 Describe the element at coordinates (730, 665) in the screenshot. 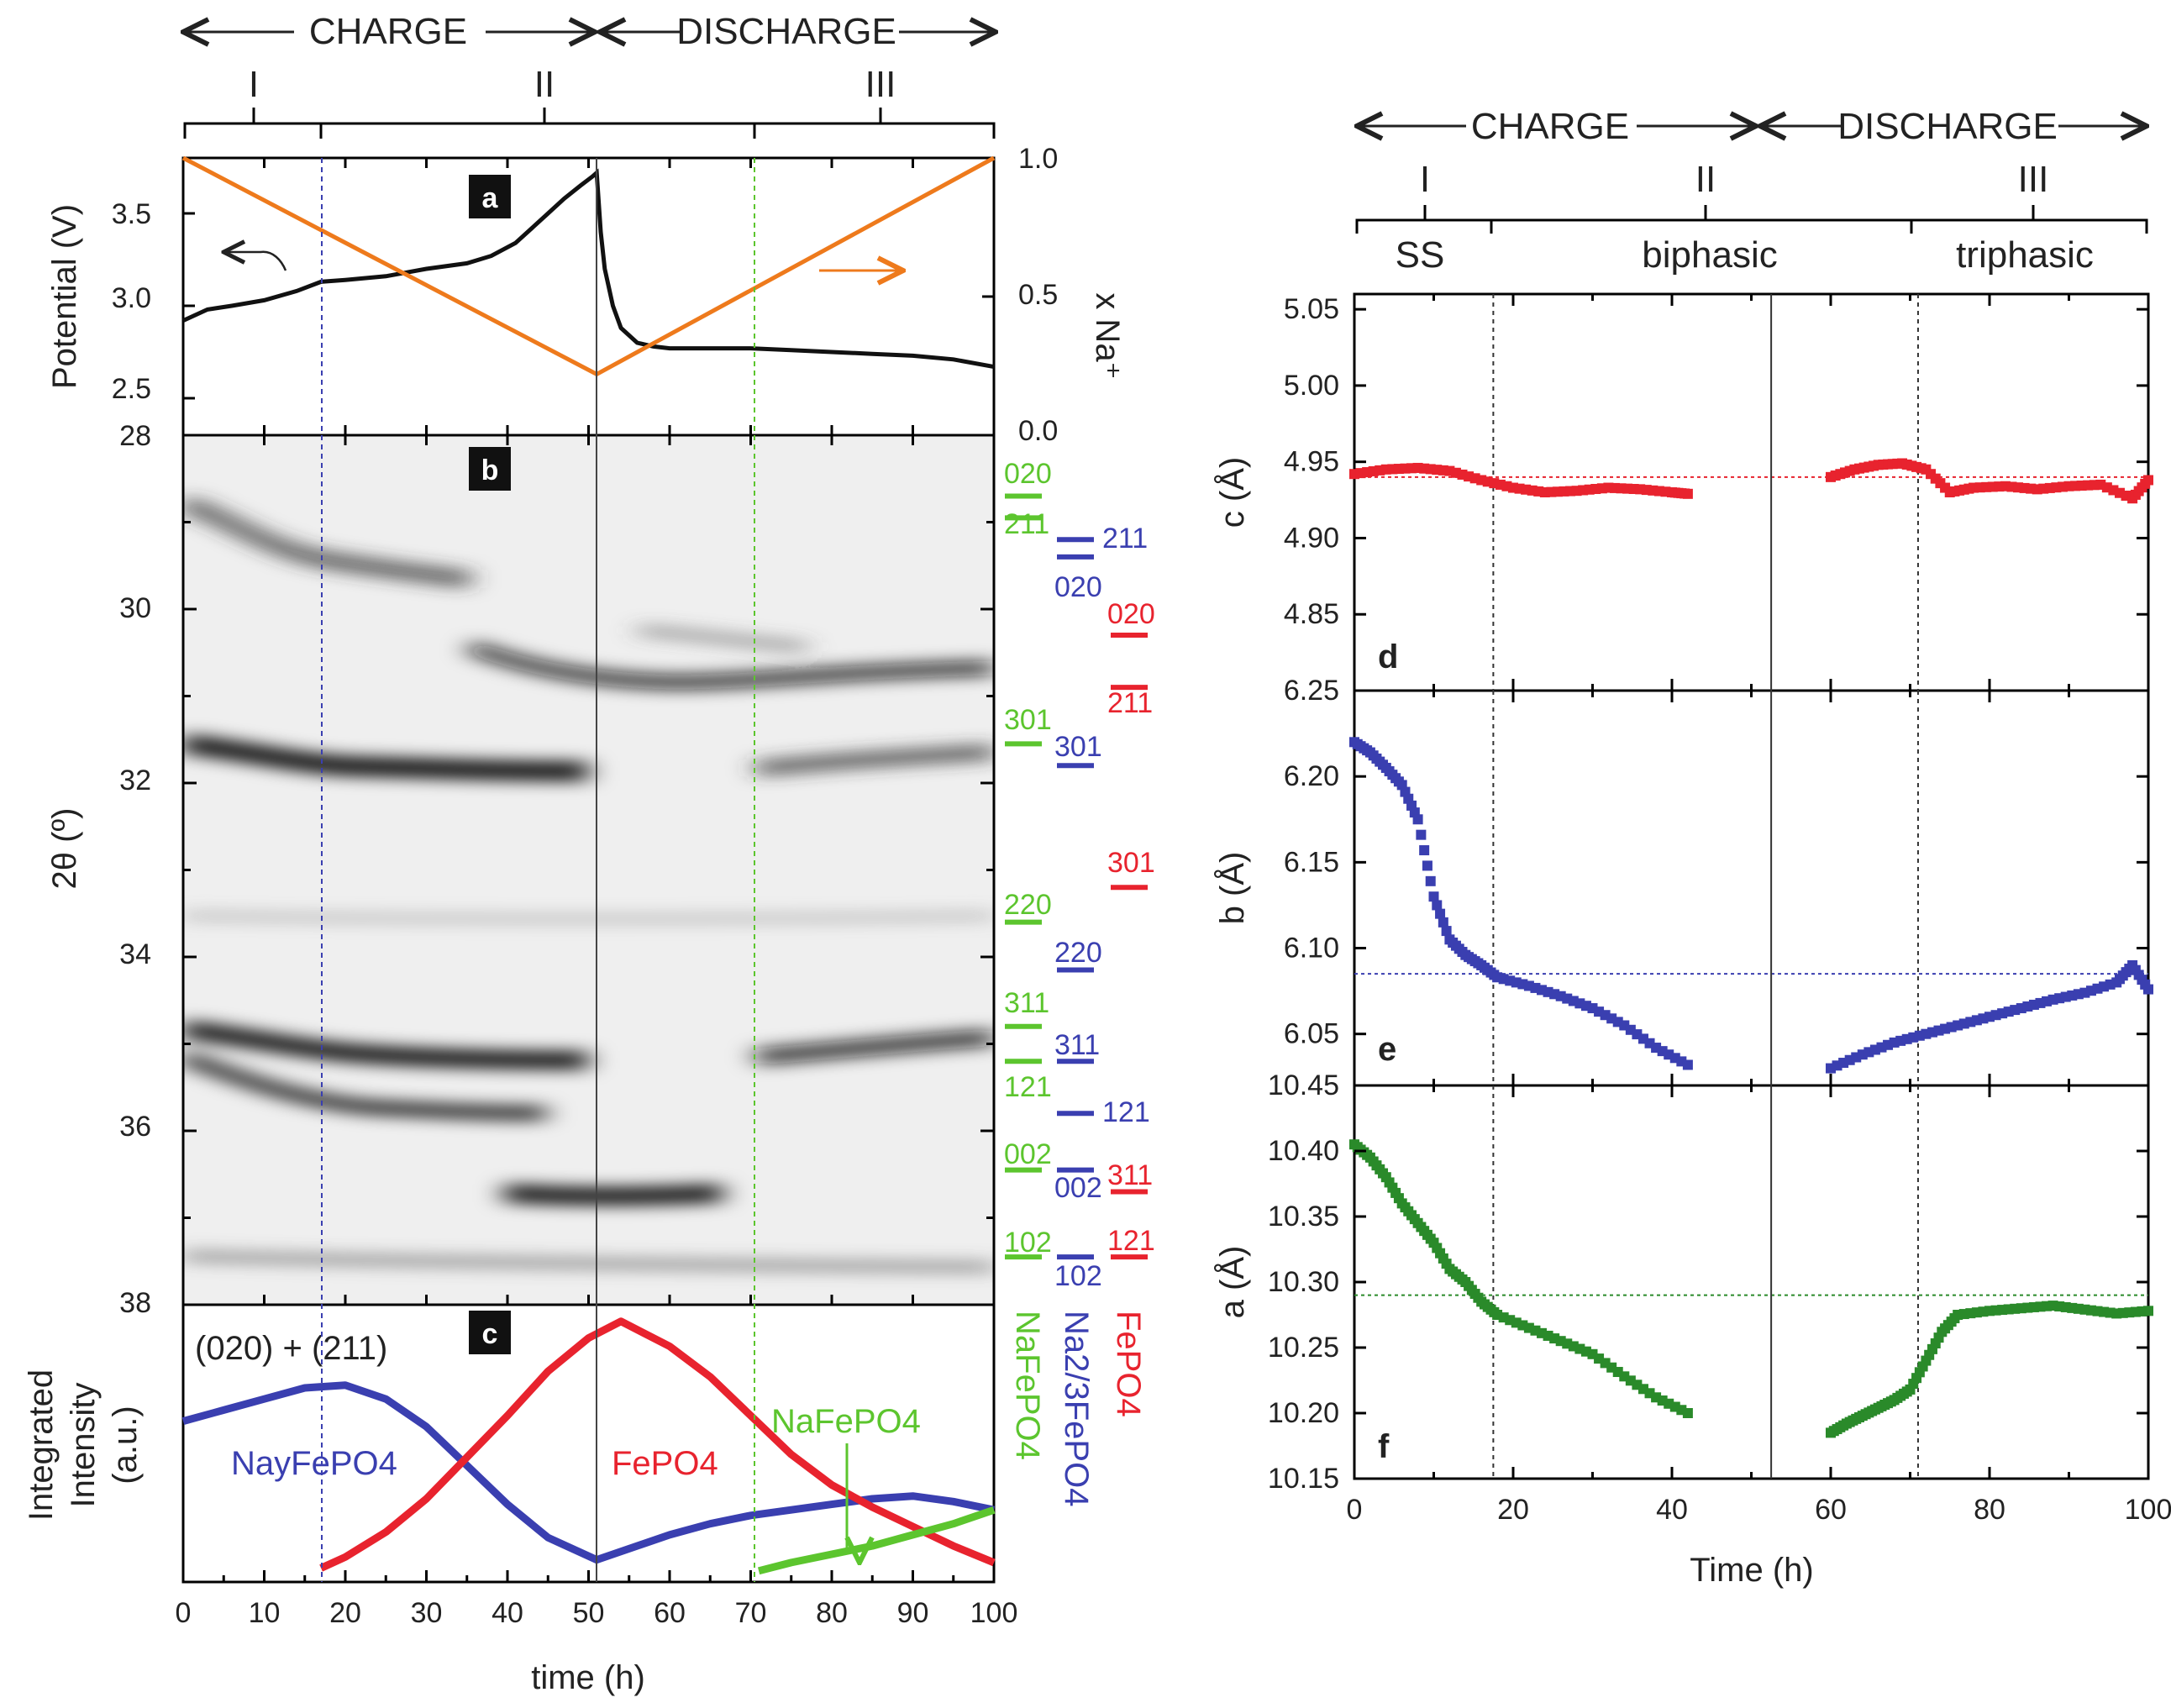

I see `band-211-red` at that location.